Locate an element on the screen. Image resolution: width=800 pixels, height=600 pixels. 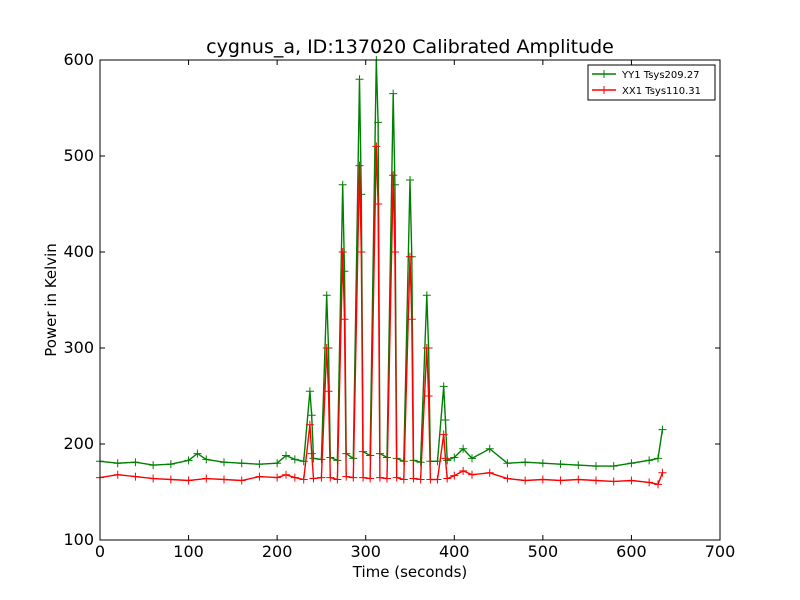
x-tick-label: 100 is located at coordinates (188, 551).